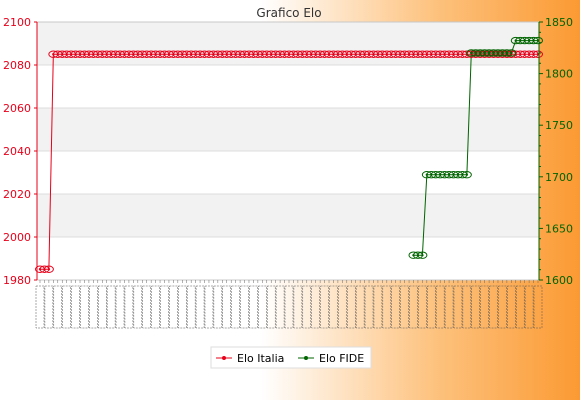 The height and width of the screenshot is (400, 580). What do you see at coordinates (559, 125) in the screenshot?
I see `right-tick-label: 1750` at bounding box center [559, 125].